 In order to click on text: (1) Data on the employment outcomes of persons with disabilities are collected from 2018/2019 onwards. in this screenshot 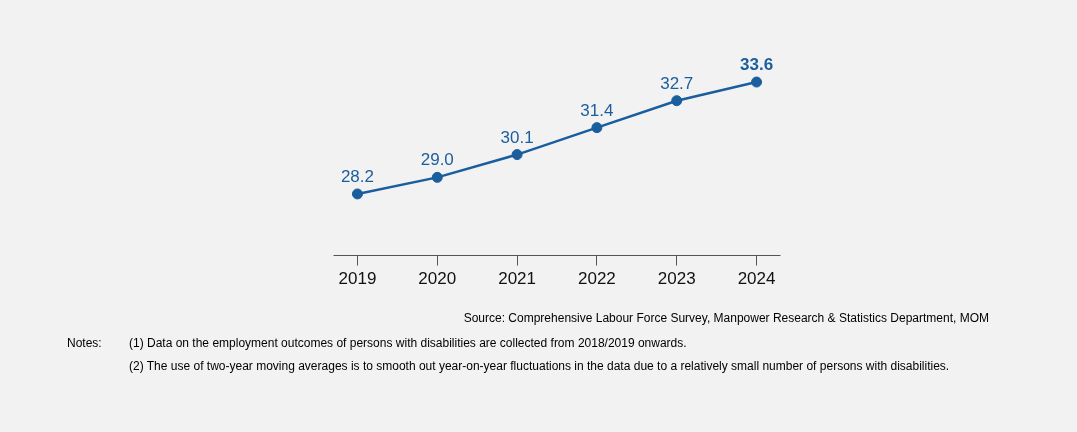, I will do `click(408, 344)`.